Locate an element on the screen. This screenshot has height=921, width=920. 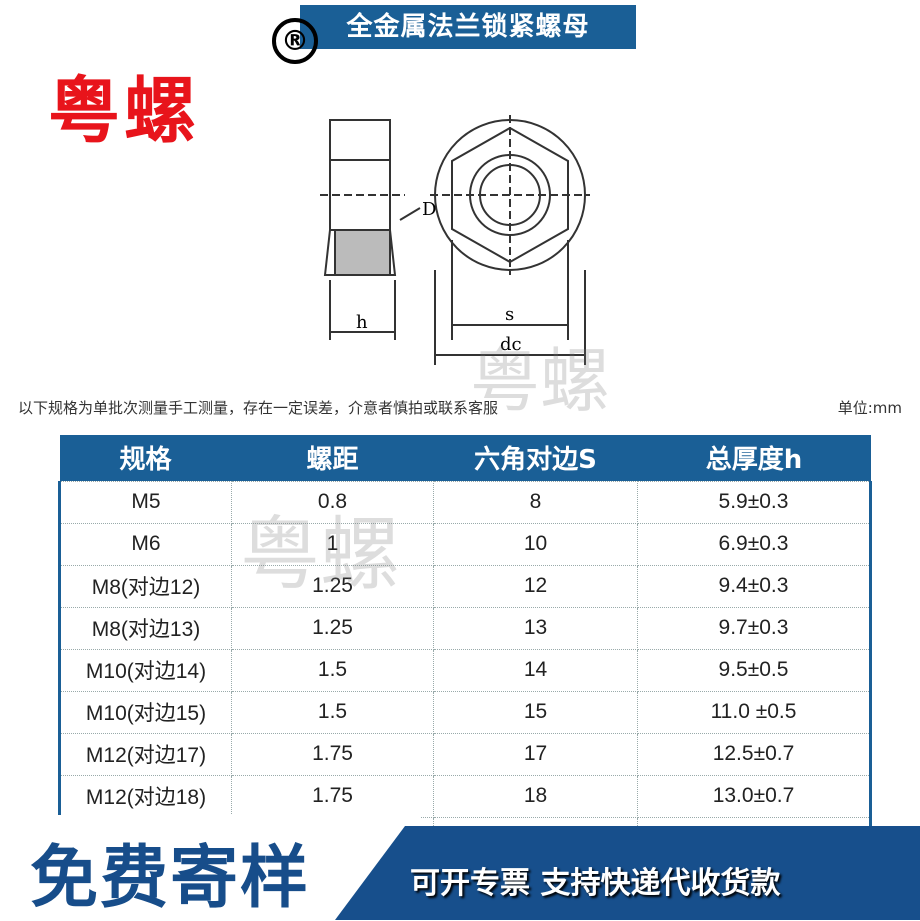
free-sample-text: 免费寄样 is located at coordinates (170, 878).